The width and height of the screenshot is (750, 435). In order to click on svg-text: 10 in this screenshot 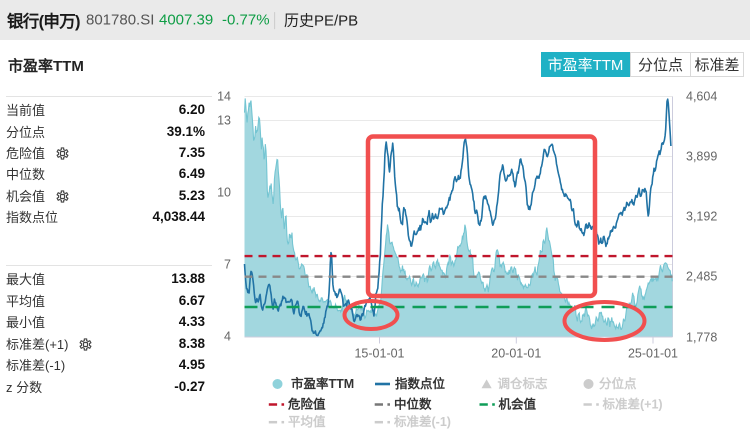, I will do `click(224, 193)`.